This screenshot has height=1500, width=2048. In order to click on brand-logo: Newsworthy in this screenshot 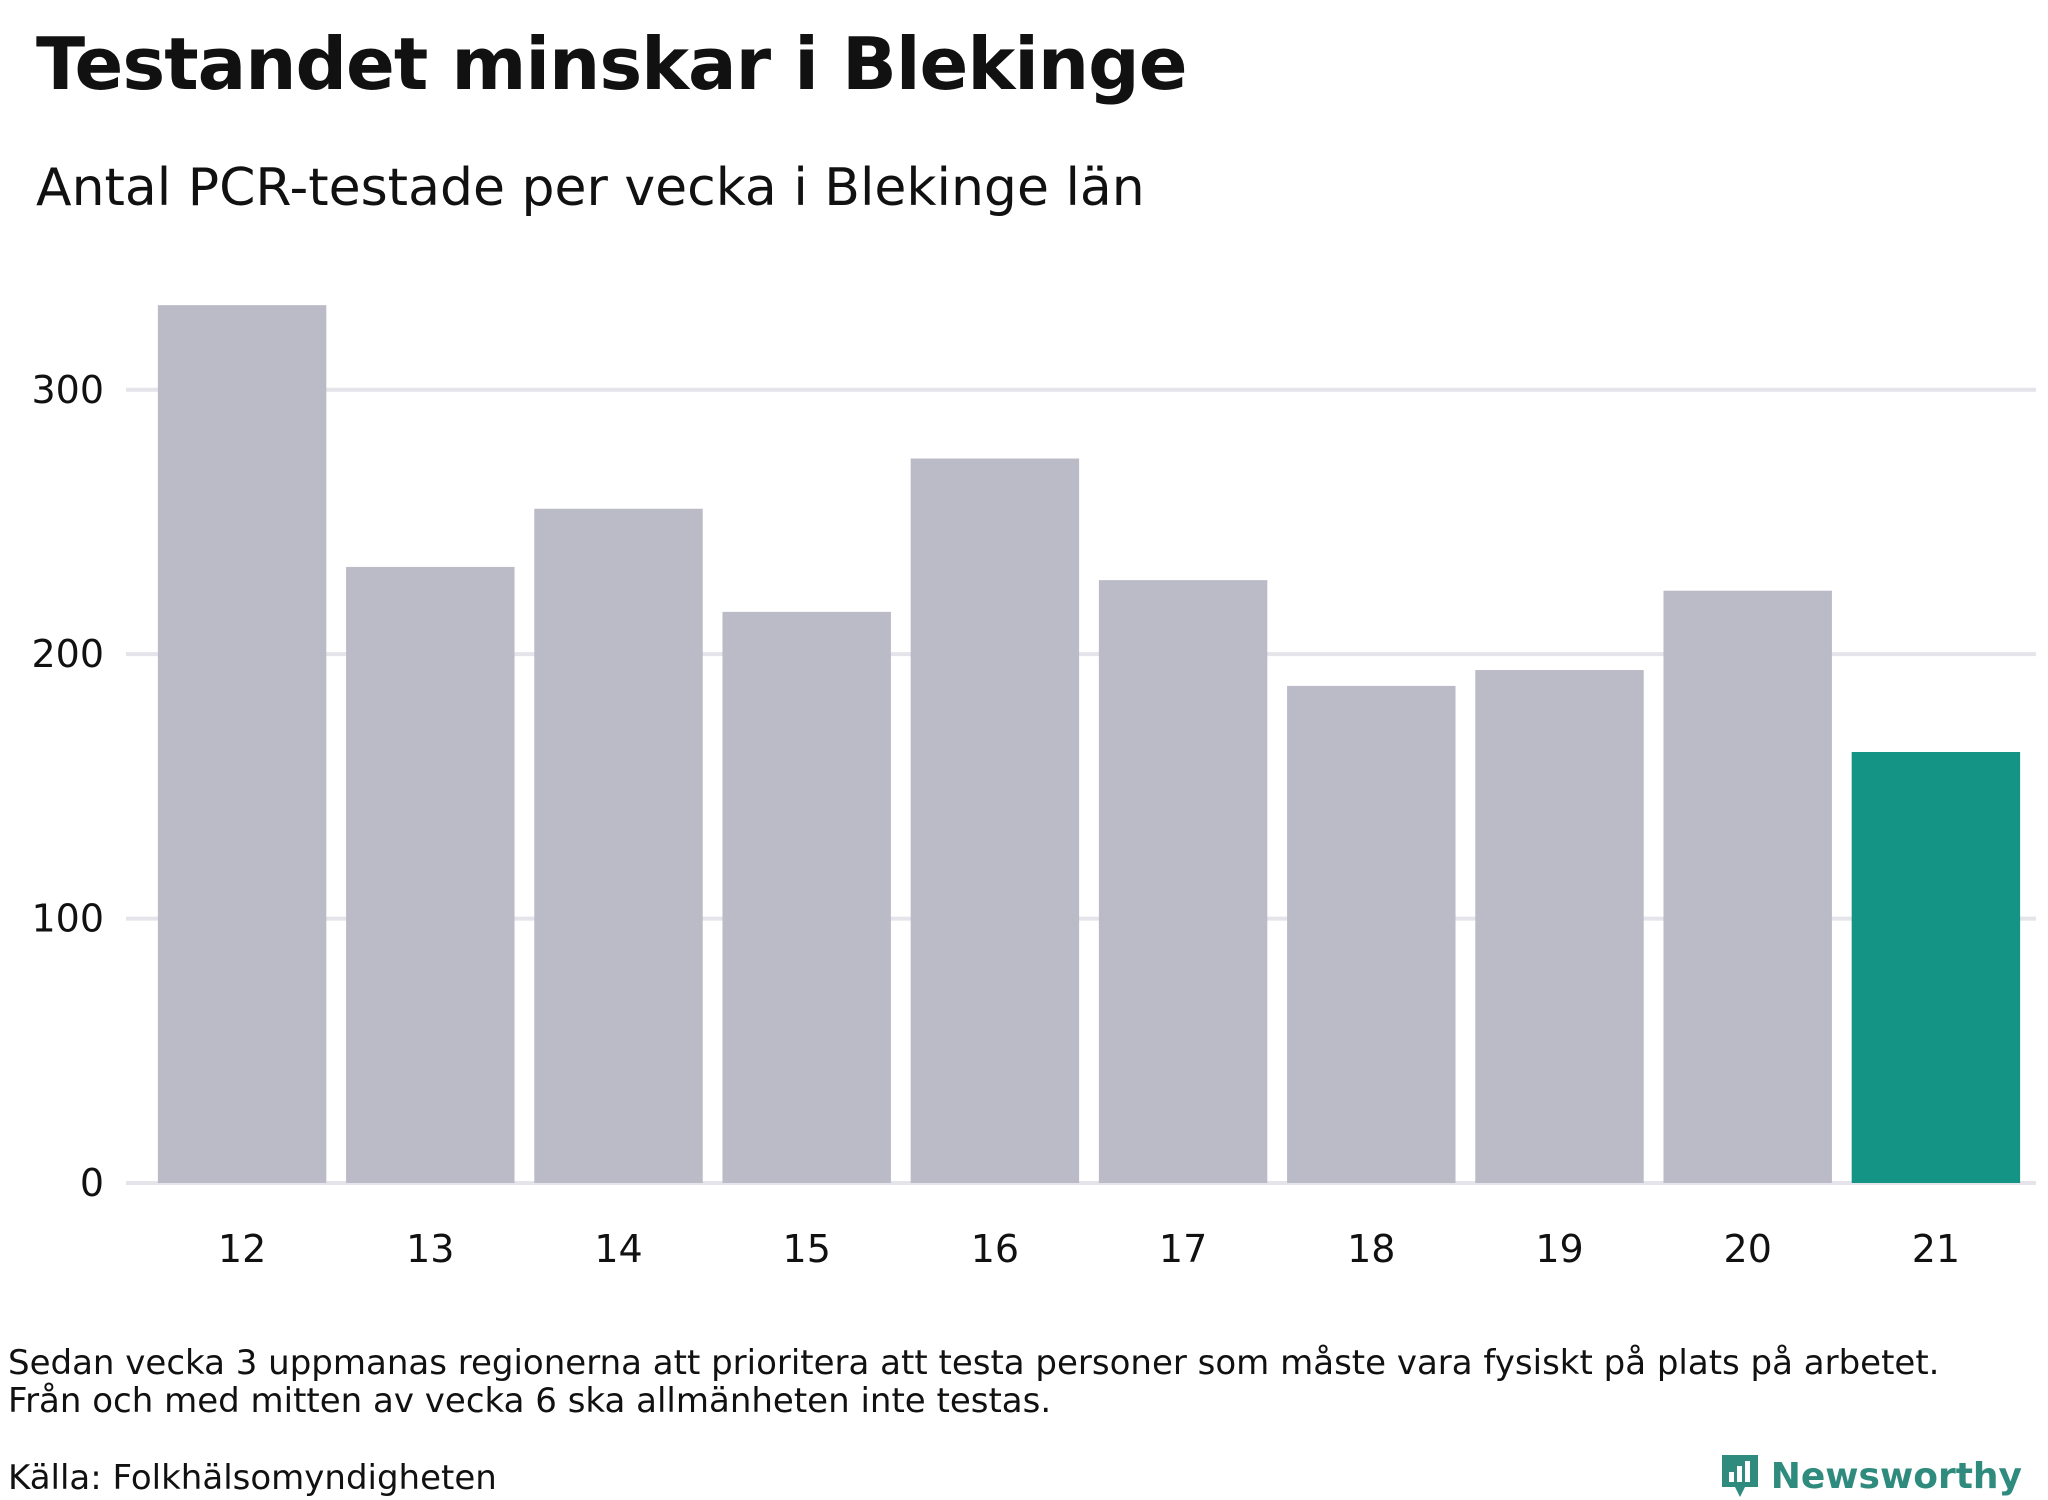, I will do `click(1870, 1476)`.